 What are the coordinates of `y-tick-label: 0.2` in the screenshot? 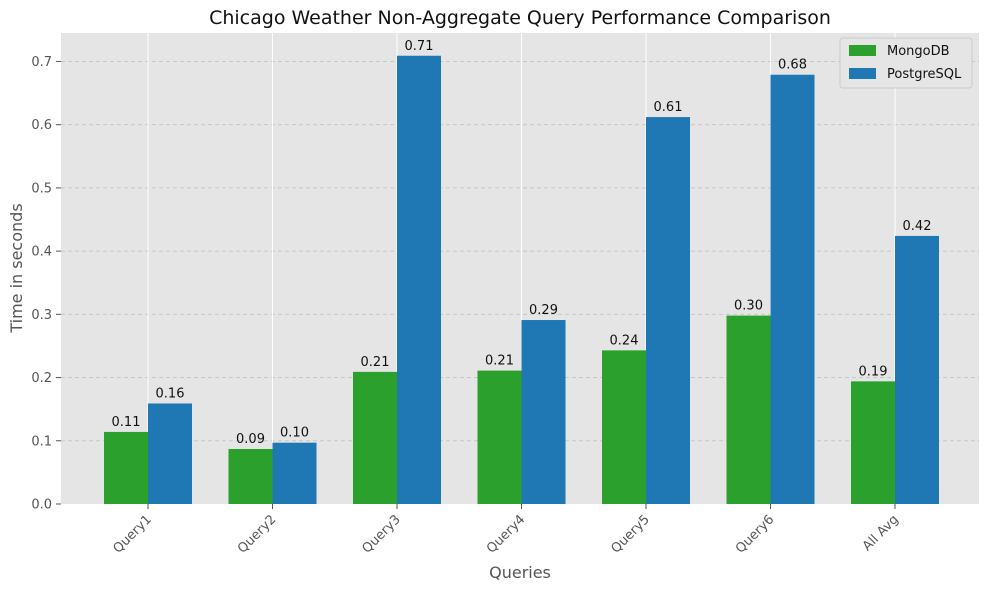 It's located at (41, 378).